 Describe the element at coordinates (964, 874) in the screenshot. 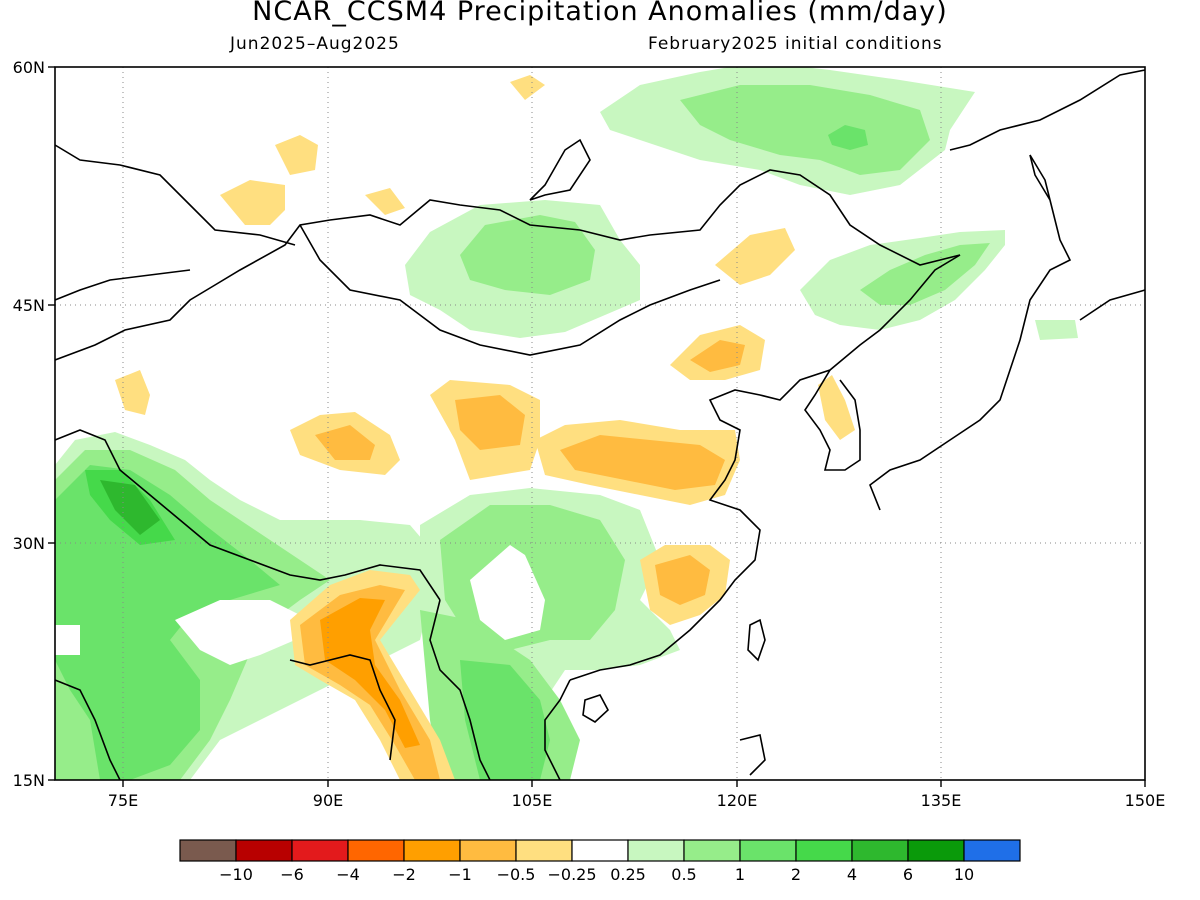

I see `colorbar-label: 10` at that location.